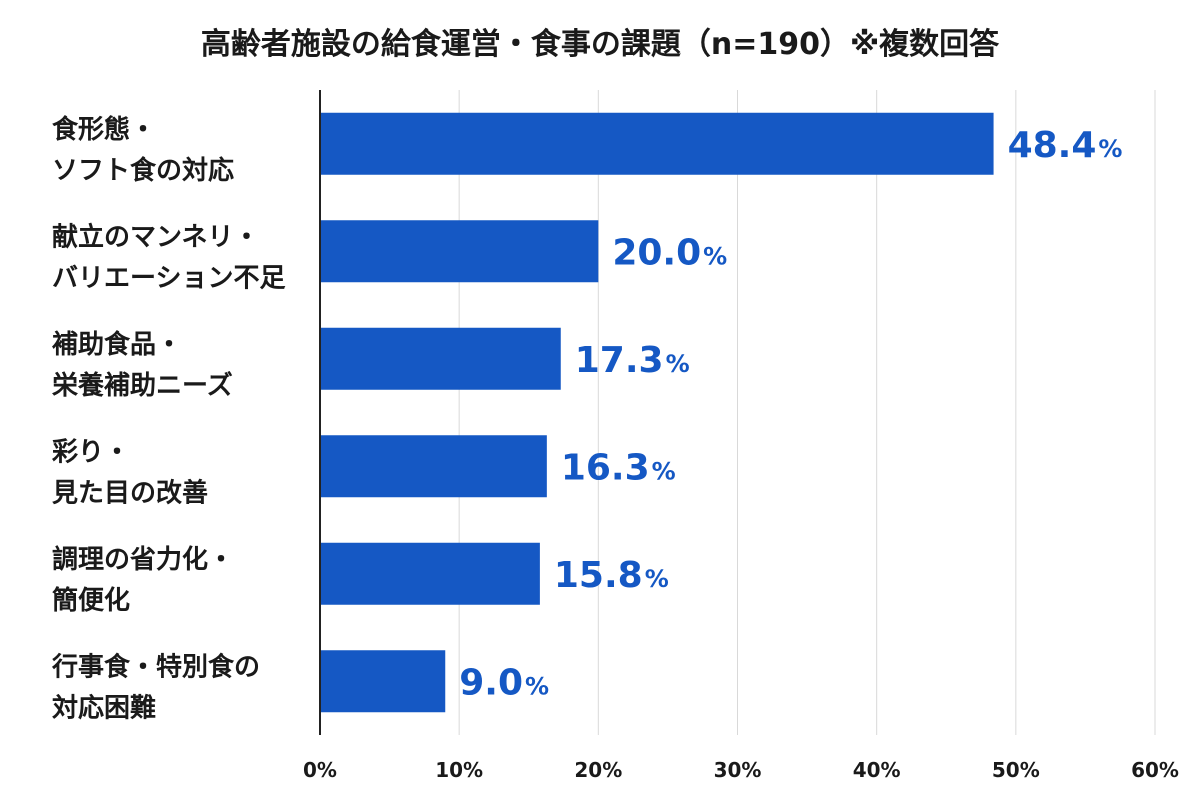 The image size is (1200, 804). Describe the element at coordinates (155, 666) in the screenshot. I see `category-label-line: 行事食・特別食の` at that location.